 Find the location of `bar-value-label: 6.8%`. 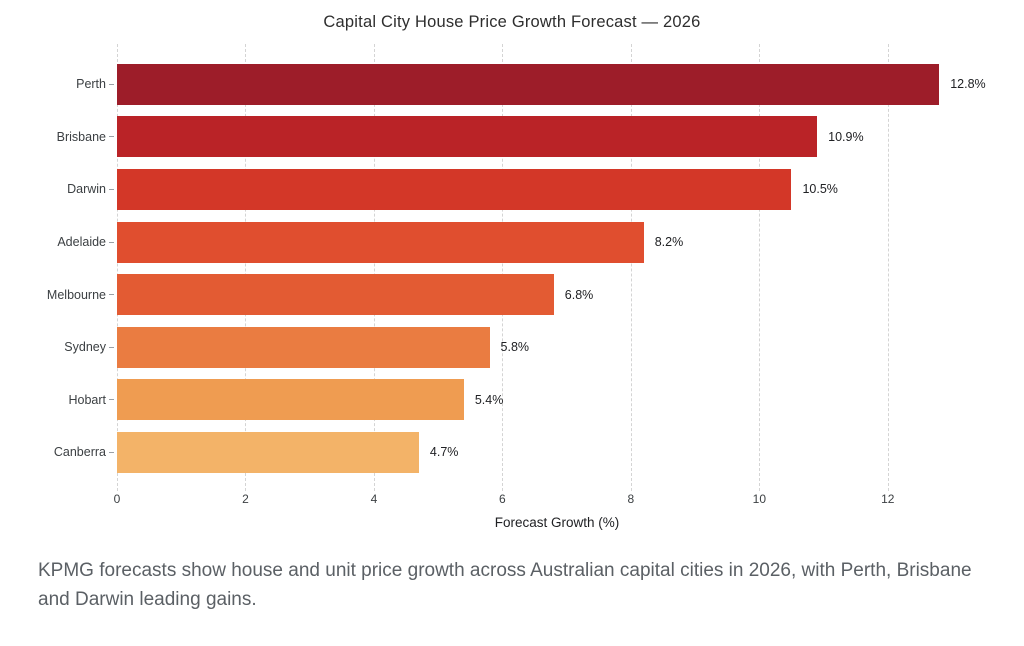

bar-value-label: 6.8% is located at coordinates (579, 294).